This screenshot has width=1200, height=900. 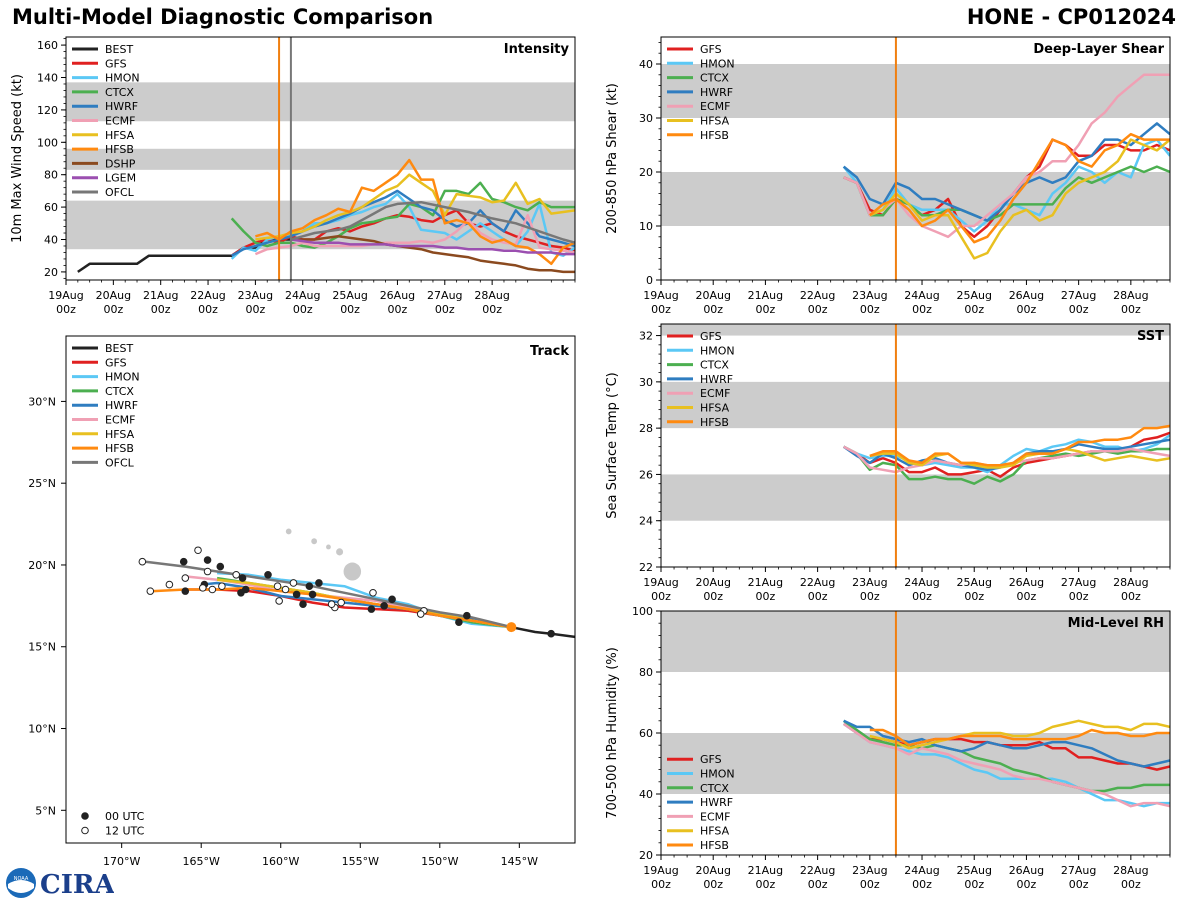 What do you see at coordinates (119, 92) in the screenshot?
I see `intensity-legend-label-ctcx: CTCX` at bounding box center [119, 92].